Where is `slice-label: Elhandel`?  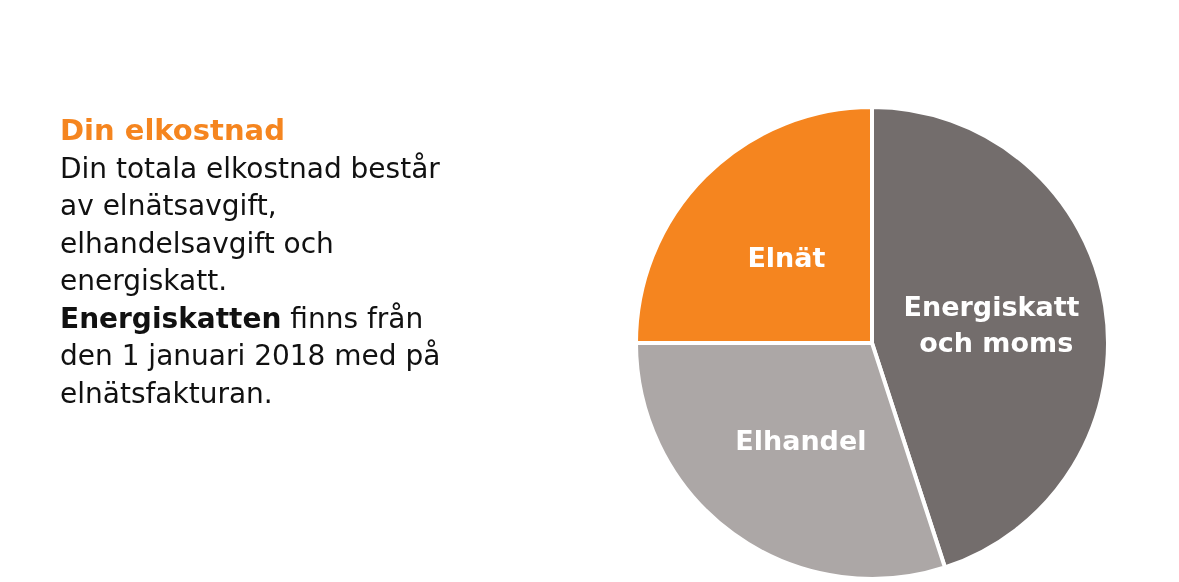 slice-label: Elhandel is located at coordinates (801, 441).